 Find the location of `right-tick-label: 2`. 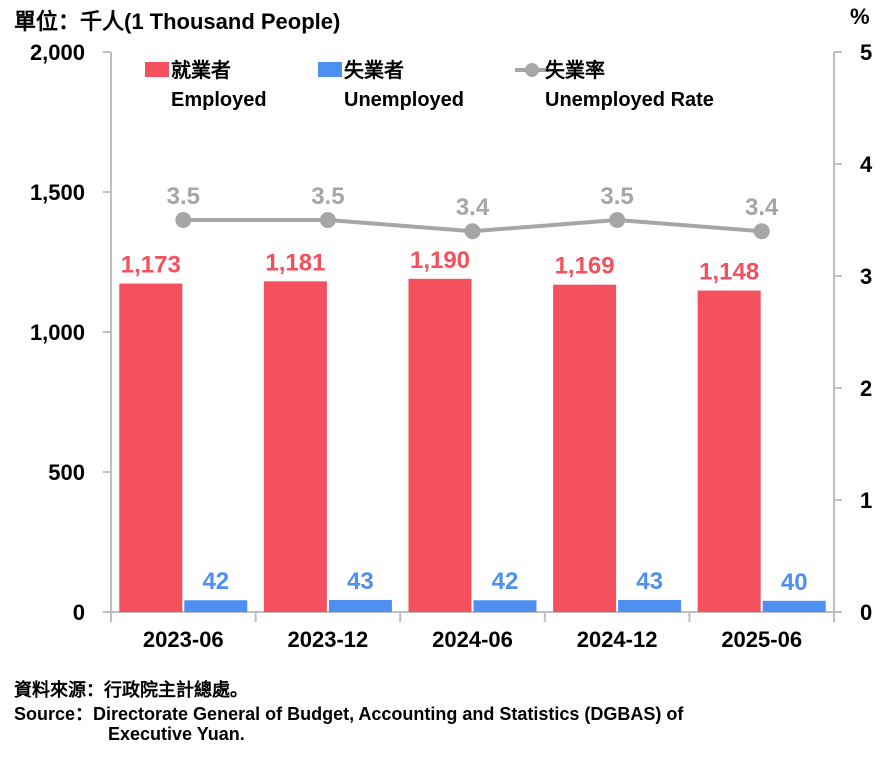

right-tick-label: 2 is located at coordinates (866, 388).